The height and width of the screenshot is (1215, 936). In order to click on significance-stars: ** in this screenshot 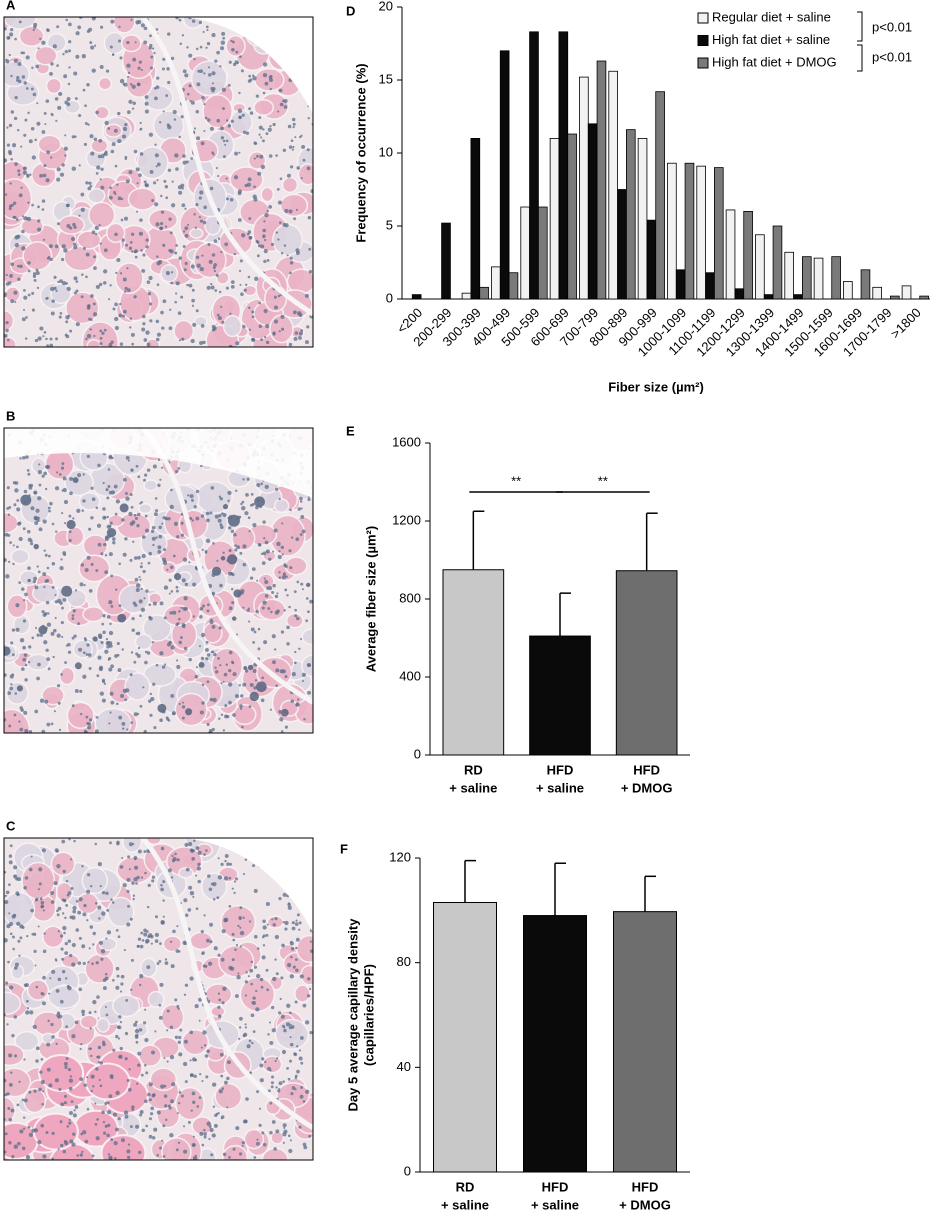, I will do `click(516, 480)`.